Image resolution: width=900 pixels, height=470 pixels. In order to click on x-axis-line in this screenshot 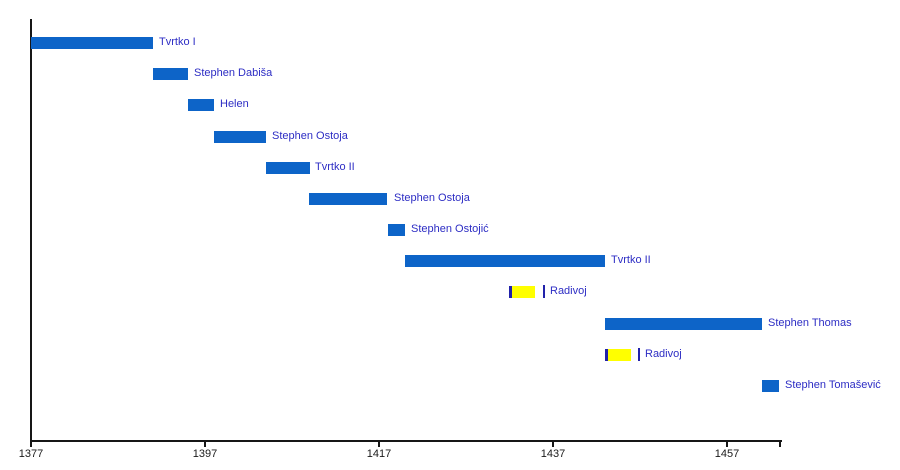, I will do `click(406, 441)`.